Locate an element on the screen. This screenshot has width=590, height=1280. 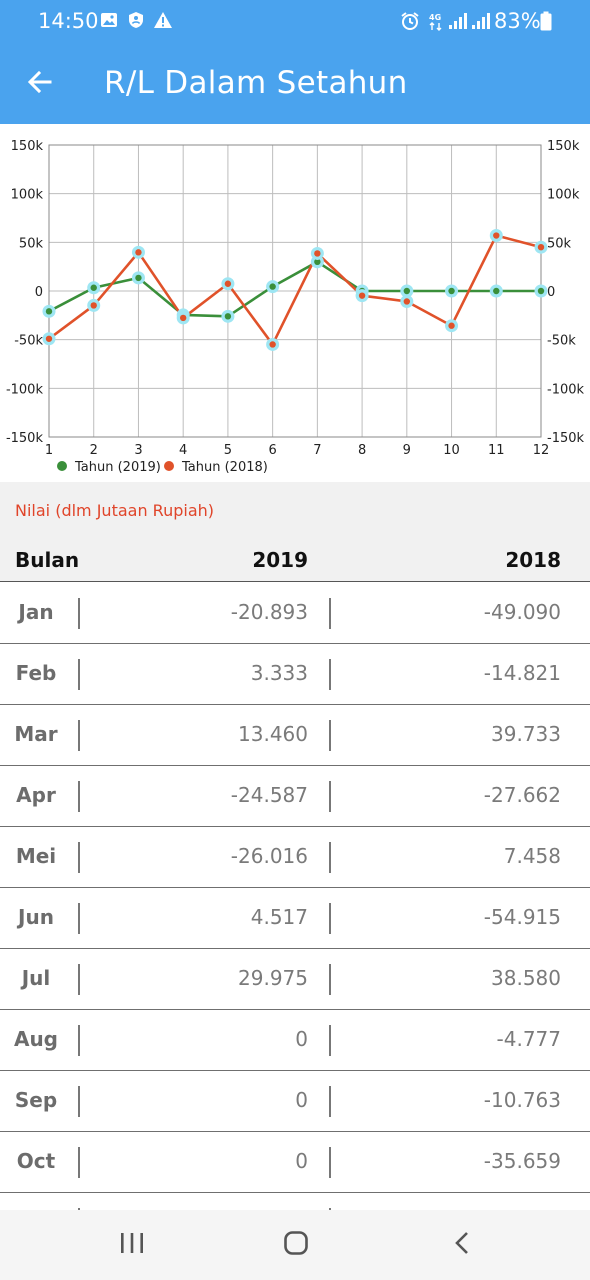
table-row: Mar 13.460 39.733 is located at coordinates (295, 735).